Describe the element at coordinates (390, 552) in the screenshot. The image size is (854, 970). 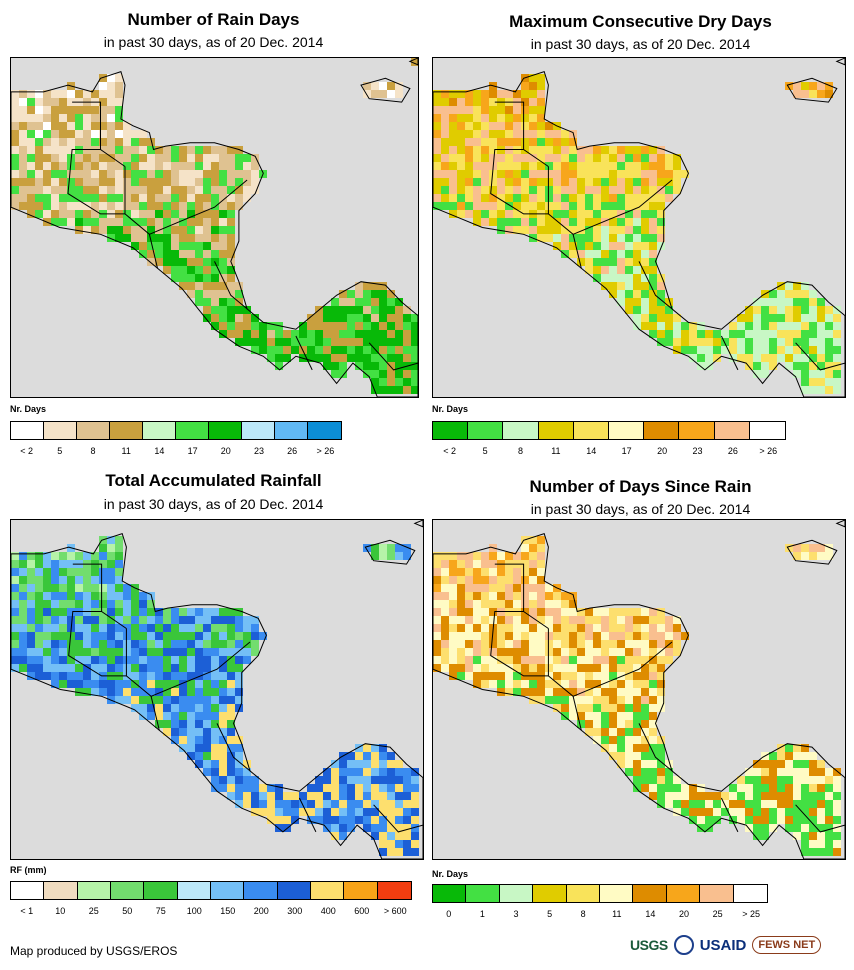
I see `island-outline` at that location.